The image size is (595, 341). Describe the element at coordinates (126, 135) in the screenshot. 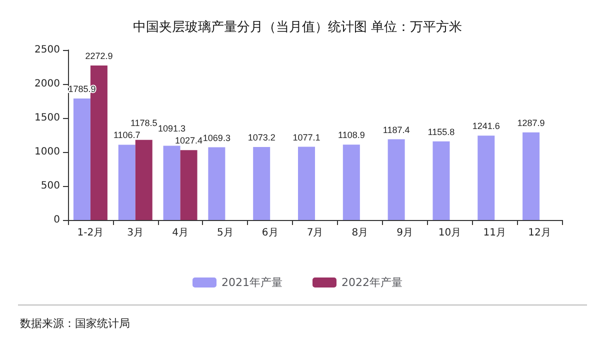

I see `data-label: 1106.7` at that location.